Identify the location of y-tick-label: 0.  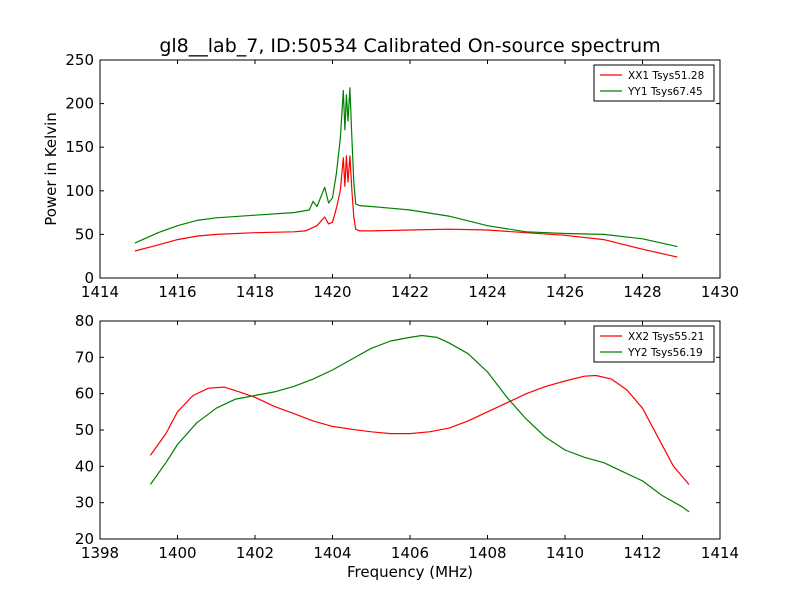
(89, 278).